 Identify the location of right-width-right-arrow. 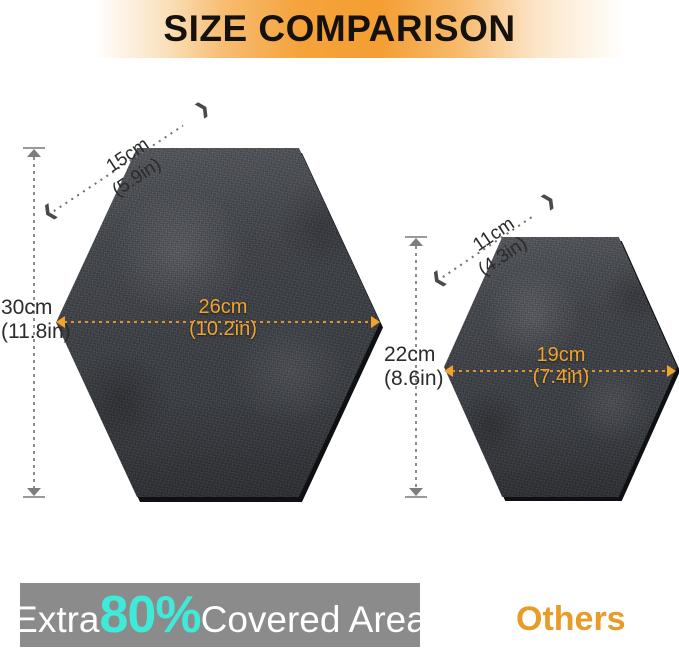
(671, 371).